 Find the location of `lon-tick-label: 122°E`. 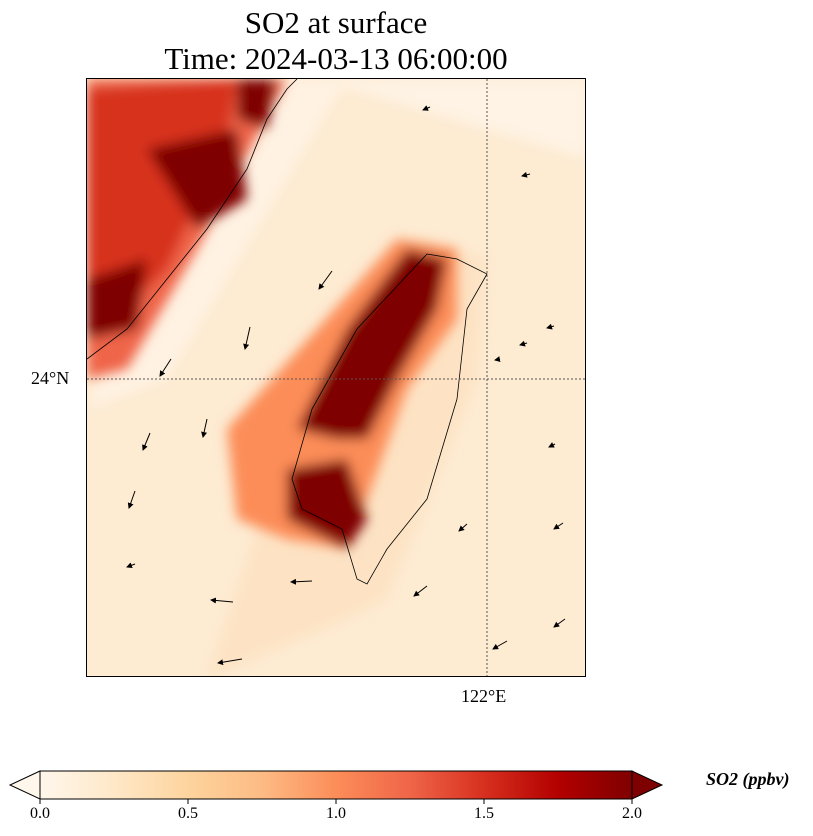

lon-tick-label: 122°E is located at coordinates (484, 696).